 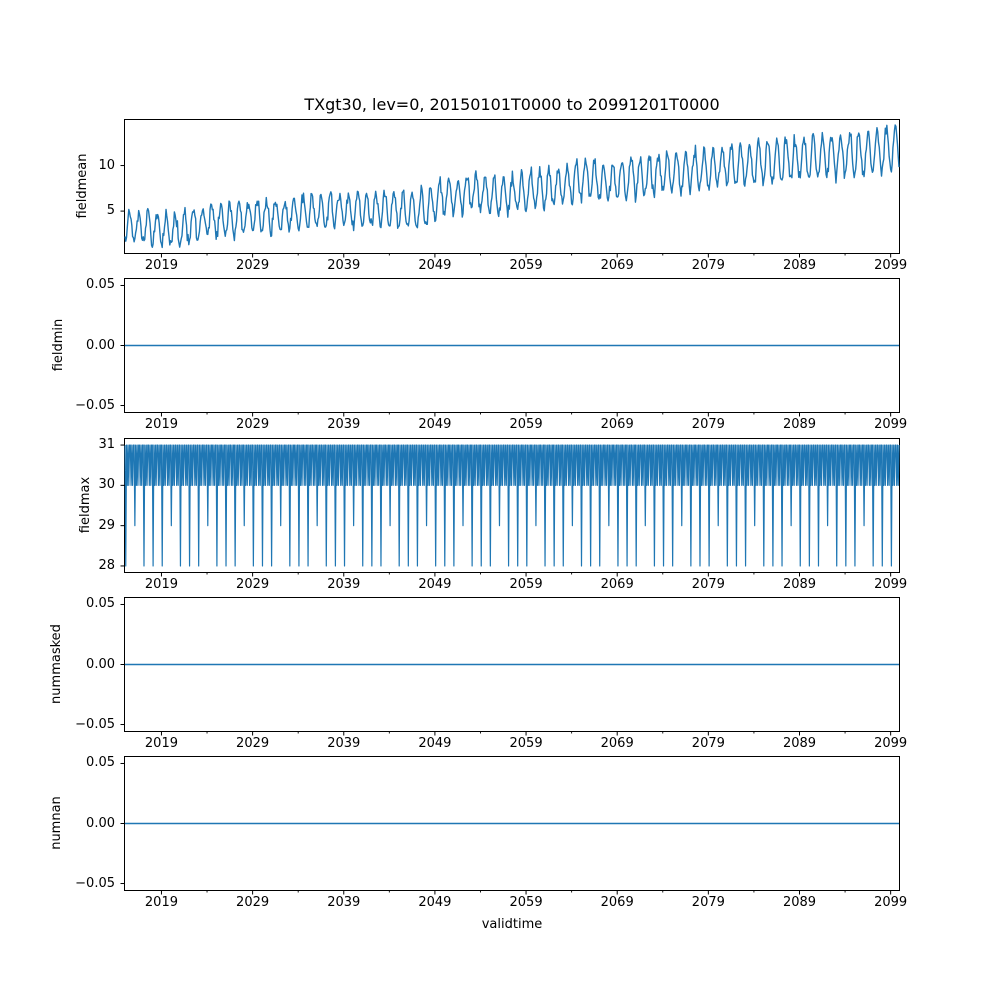 What do you see at coordinates (106, 165) in the screenshot?
I see `y-tick-label-fieldmean-1: 10` at bounding box center [106, 165].